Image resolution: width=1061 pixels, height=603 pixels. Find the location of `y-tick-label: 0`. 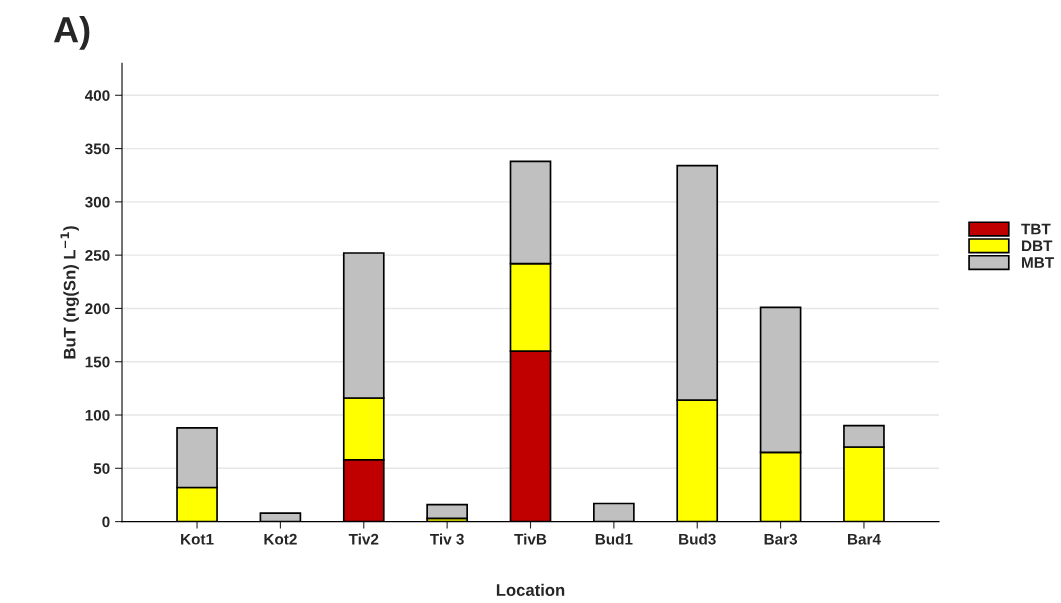

y-tick-label: 0 is located at coordinates (106, 522).